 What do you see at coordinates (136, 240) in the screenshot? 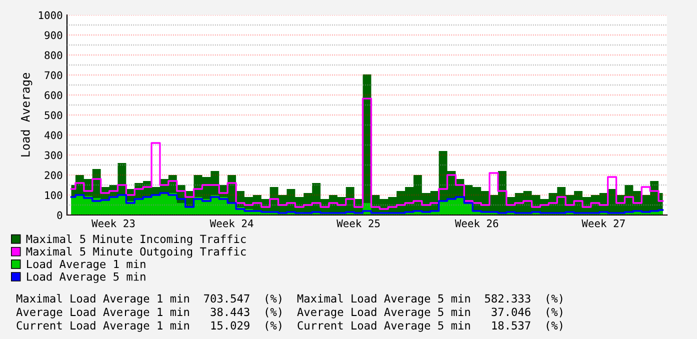
I see `legend-label: Maximal 5 Minute Incoming Traffic` at bounding box center [136, 240].